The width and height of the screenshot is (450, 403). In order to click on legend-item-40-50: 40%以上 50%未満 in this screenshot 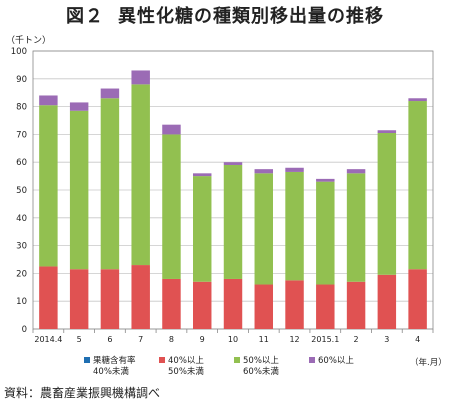, I will do `click(181, 367)`.